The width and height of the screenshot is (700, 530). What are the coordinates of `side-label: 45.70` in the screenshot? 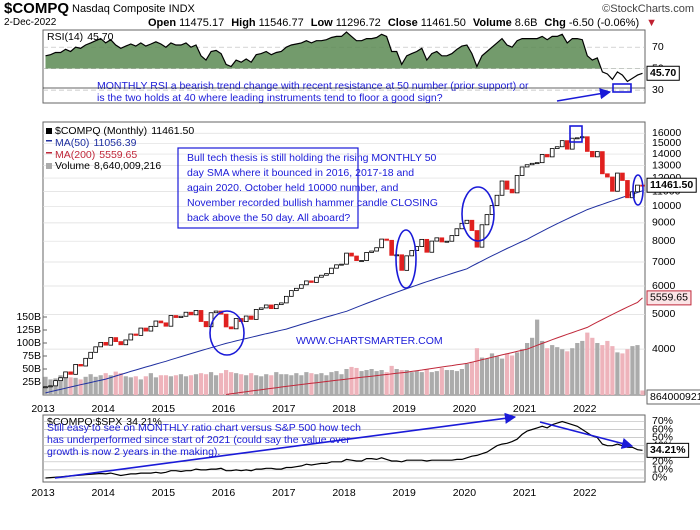 It's located at (663, 73).